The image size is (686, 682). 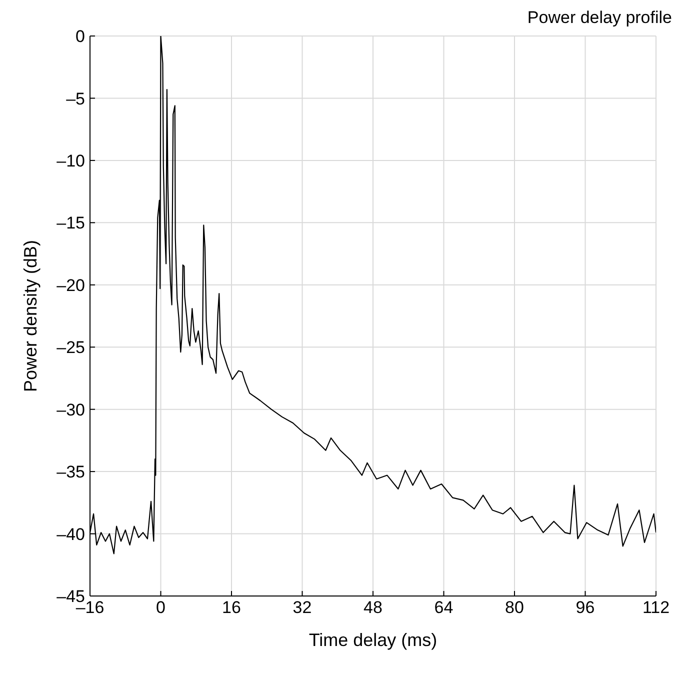 I want to click on y-tick-label: –25, so click(x=70, y=348).